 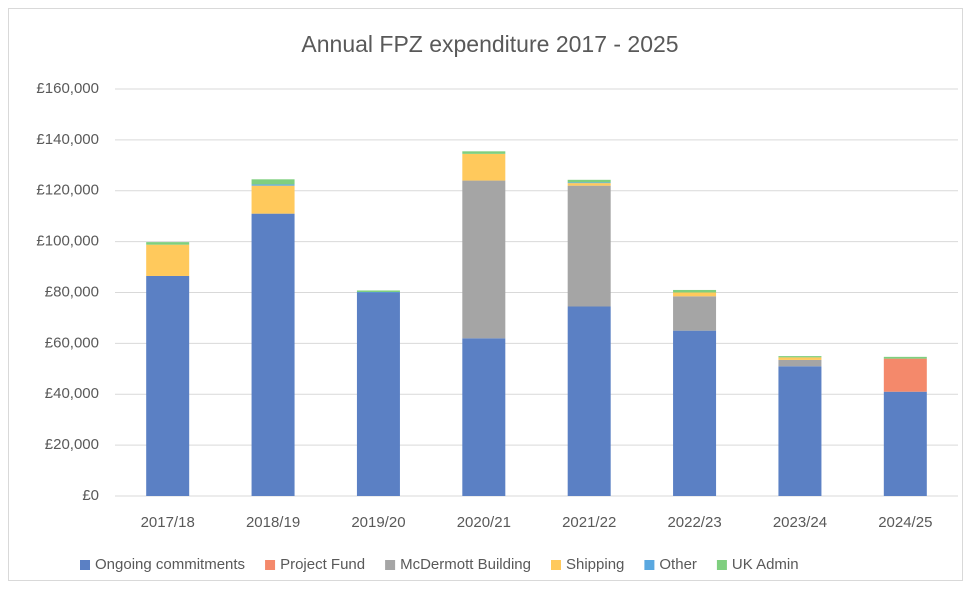 I want to click on legend-label: UK Admin, so click(x=765, y=564).